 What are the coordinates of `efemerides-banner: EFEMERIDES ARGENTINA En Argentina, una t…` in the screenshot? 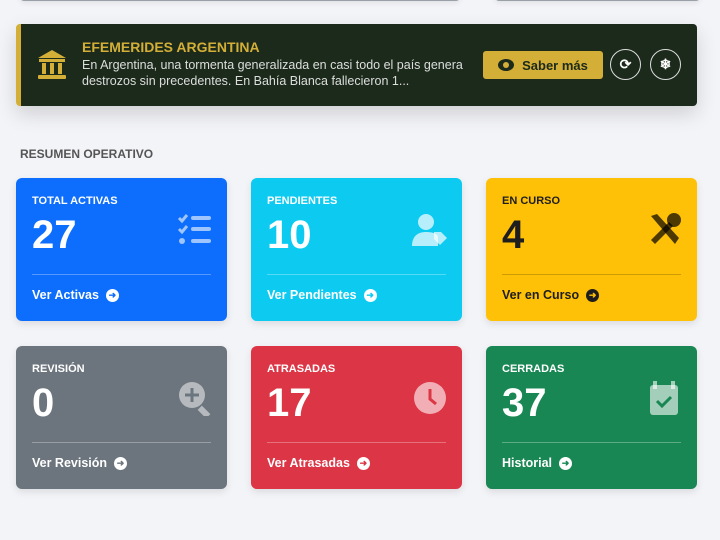 It's located at (356, 65).